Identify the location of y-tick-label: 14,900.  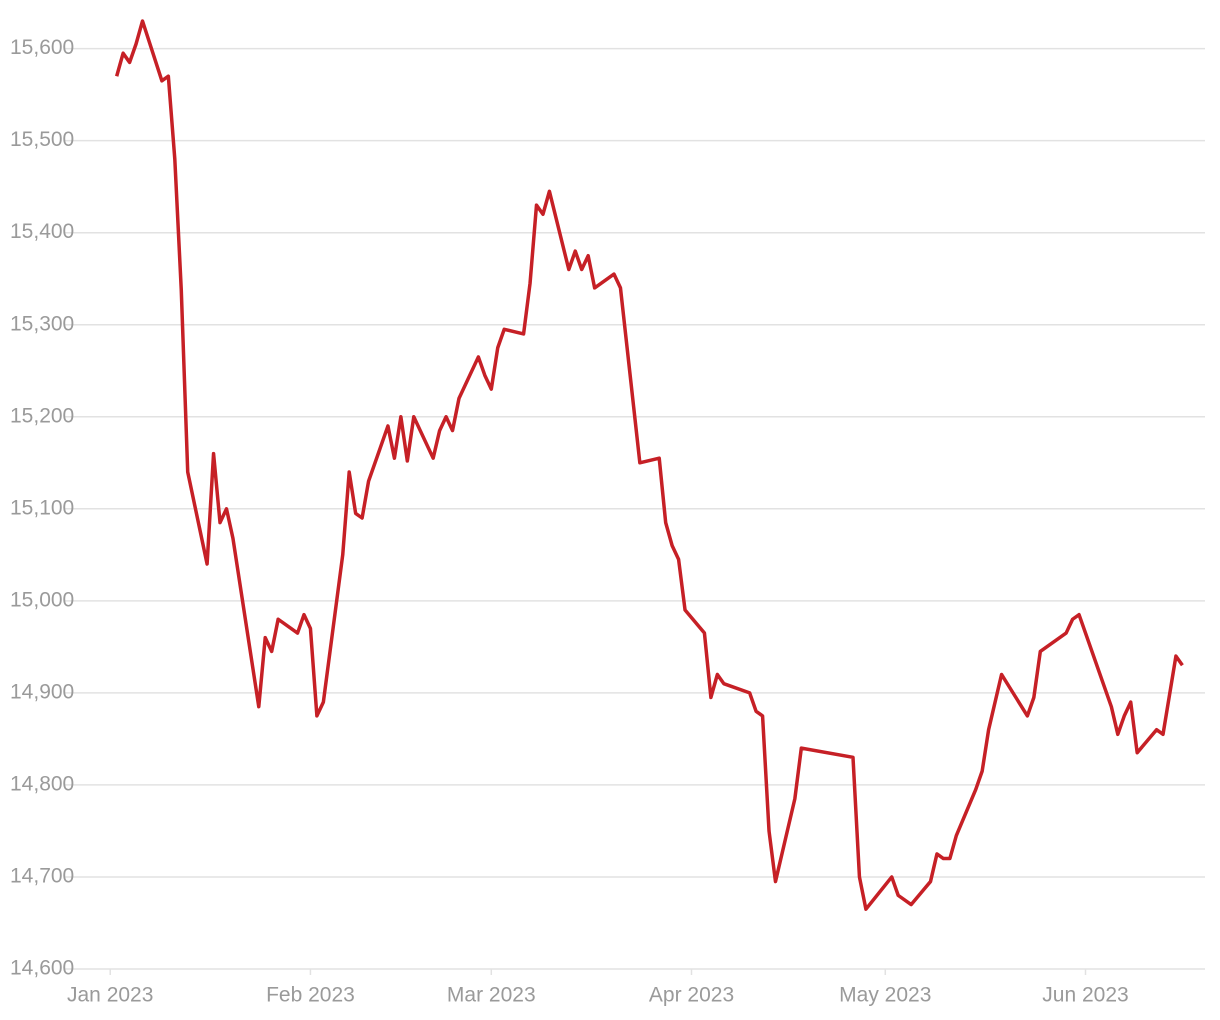
(42, 691).